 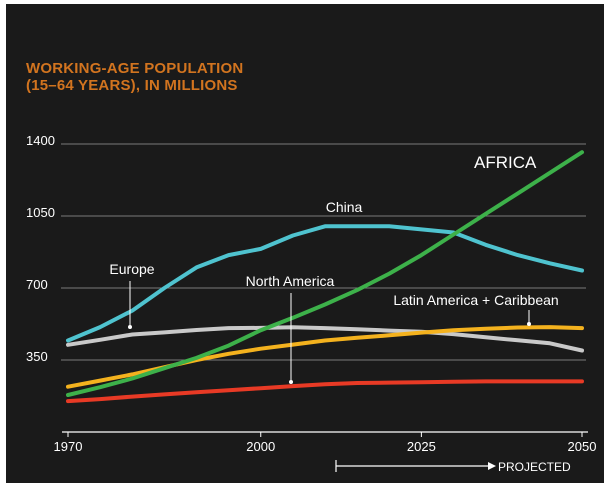 What do you see at coordinates (492, 466) in the screenshot?
I see `projected-arrow-head` at bounding box center [492, 466].